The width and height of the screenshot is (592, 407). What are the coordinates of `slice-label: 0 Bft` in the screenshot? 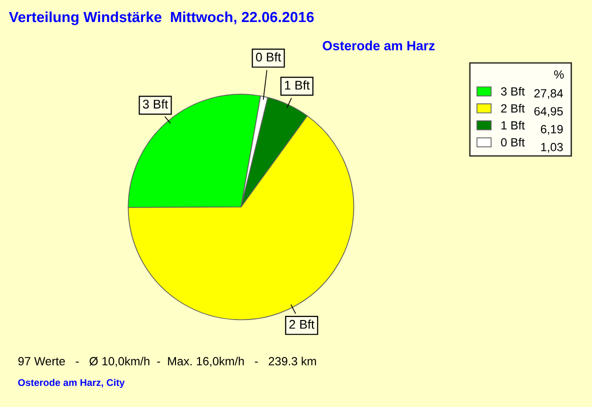 It's located at (269, 57).